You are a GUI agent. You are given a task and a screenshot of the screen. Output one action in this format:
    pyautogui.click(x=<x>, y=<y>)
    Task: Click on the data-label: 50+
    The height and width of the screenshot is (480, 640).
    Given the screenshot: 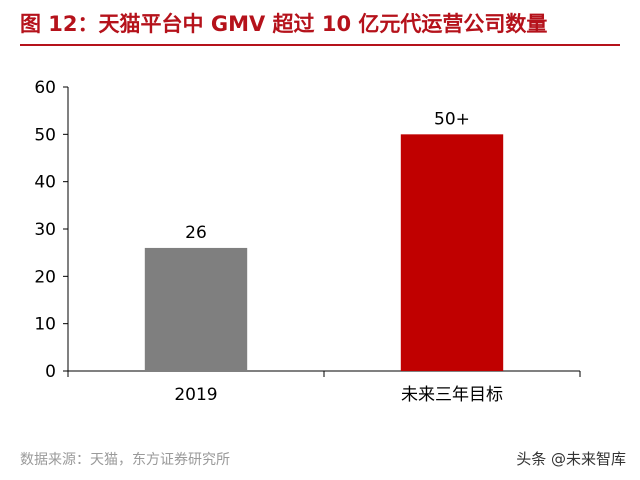 What is the action you would take?
    pyautogui.click(x=452, y=119)
    